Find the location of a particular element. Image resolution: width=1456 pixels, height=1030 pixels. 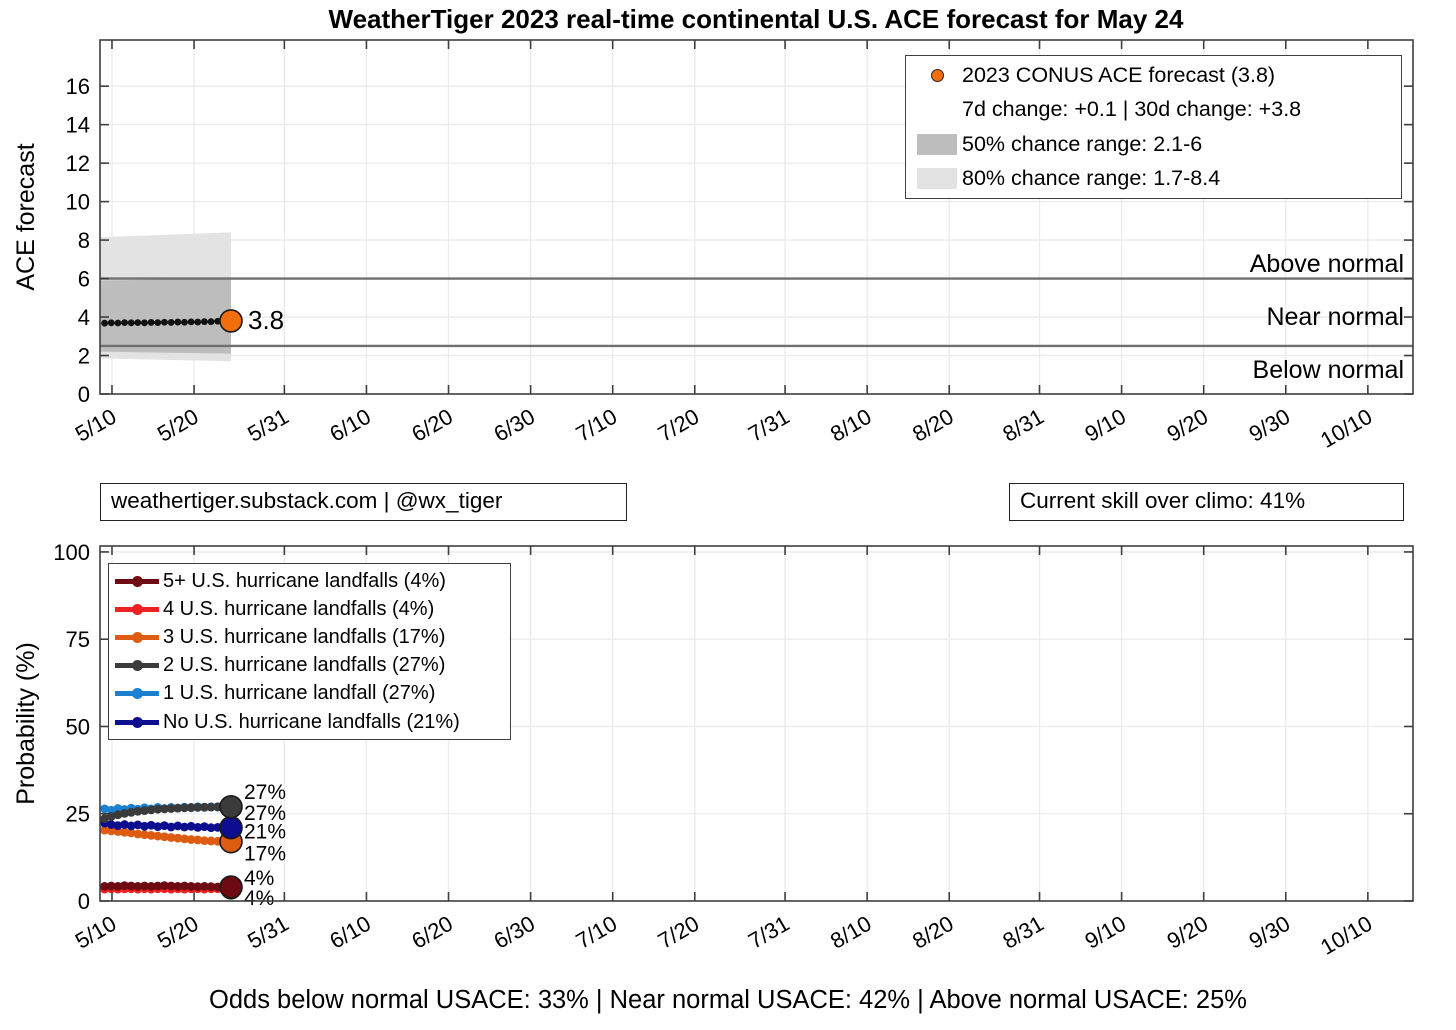

legend-item: 80% chance range: 1.7-8.4 is located at coordinates (1156, 179).